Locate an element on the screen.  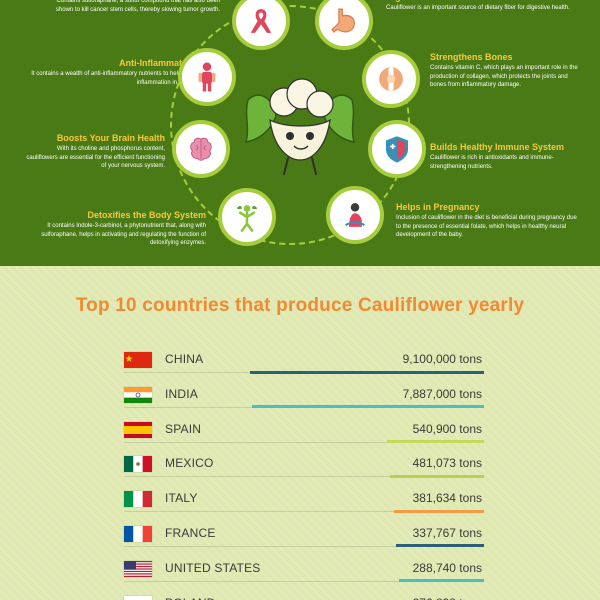
benefit-digestive-title: Digestive Benefits is located at coordinates (486, 1).